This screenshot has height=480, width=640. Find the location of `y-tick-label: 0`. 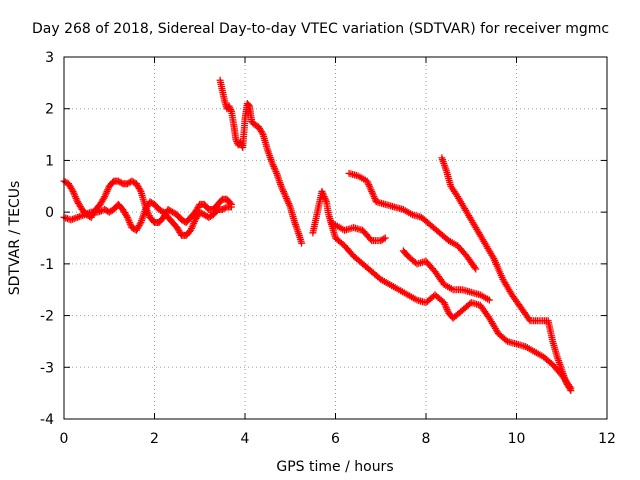

y-tick-label: 0 is located at coordinates (49, 213).